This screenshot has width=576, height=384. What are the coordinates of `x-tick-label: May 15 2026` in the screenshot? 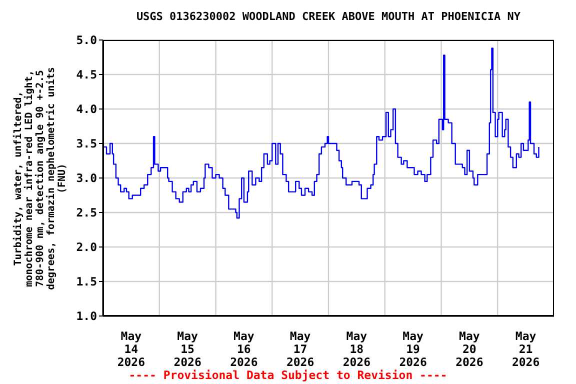 It's located at (188, 349).